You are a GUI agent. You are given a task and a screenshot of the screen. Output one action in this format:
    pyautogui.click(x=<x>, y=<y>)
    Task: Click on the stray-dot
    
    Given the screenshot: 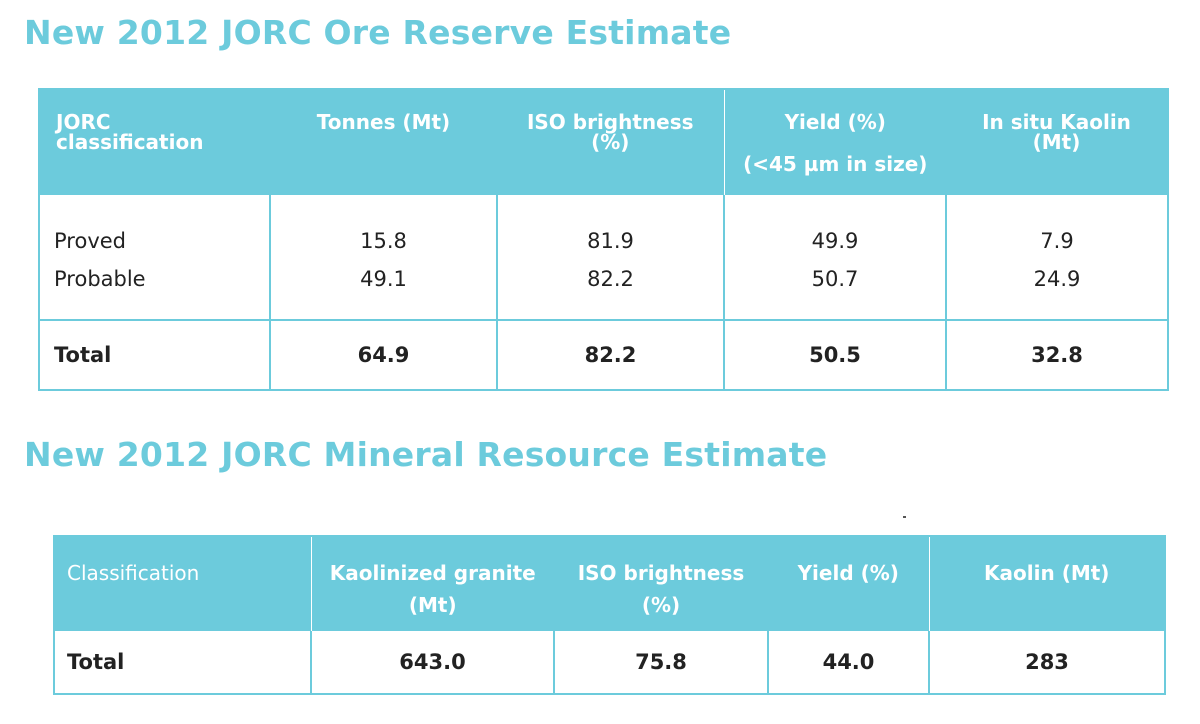 What is the action you would take?
    pyautogui.click(x=904, y=517)
    